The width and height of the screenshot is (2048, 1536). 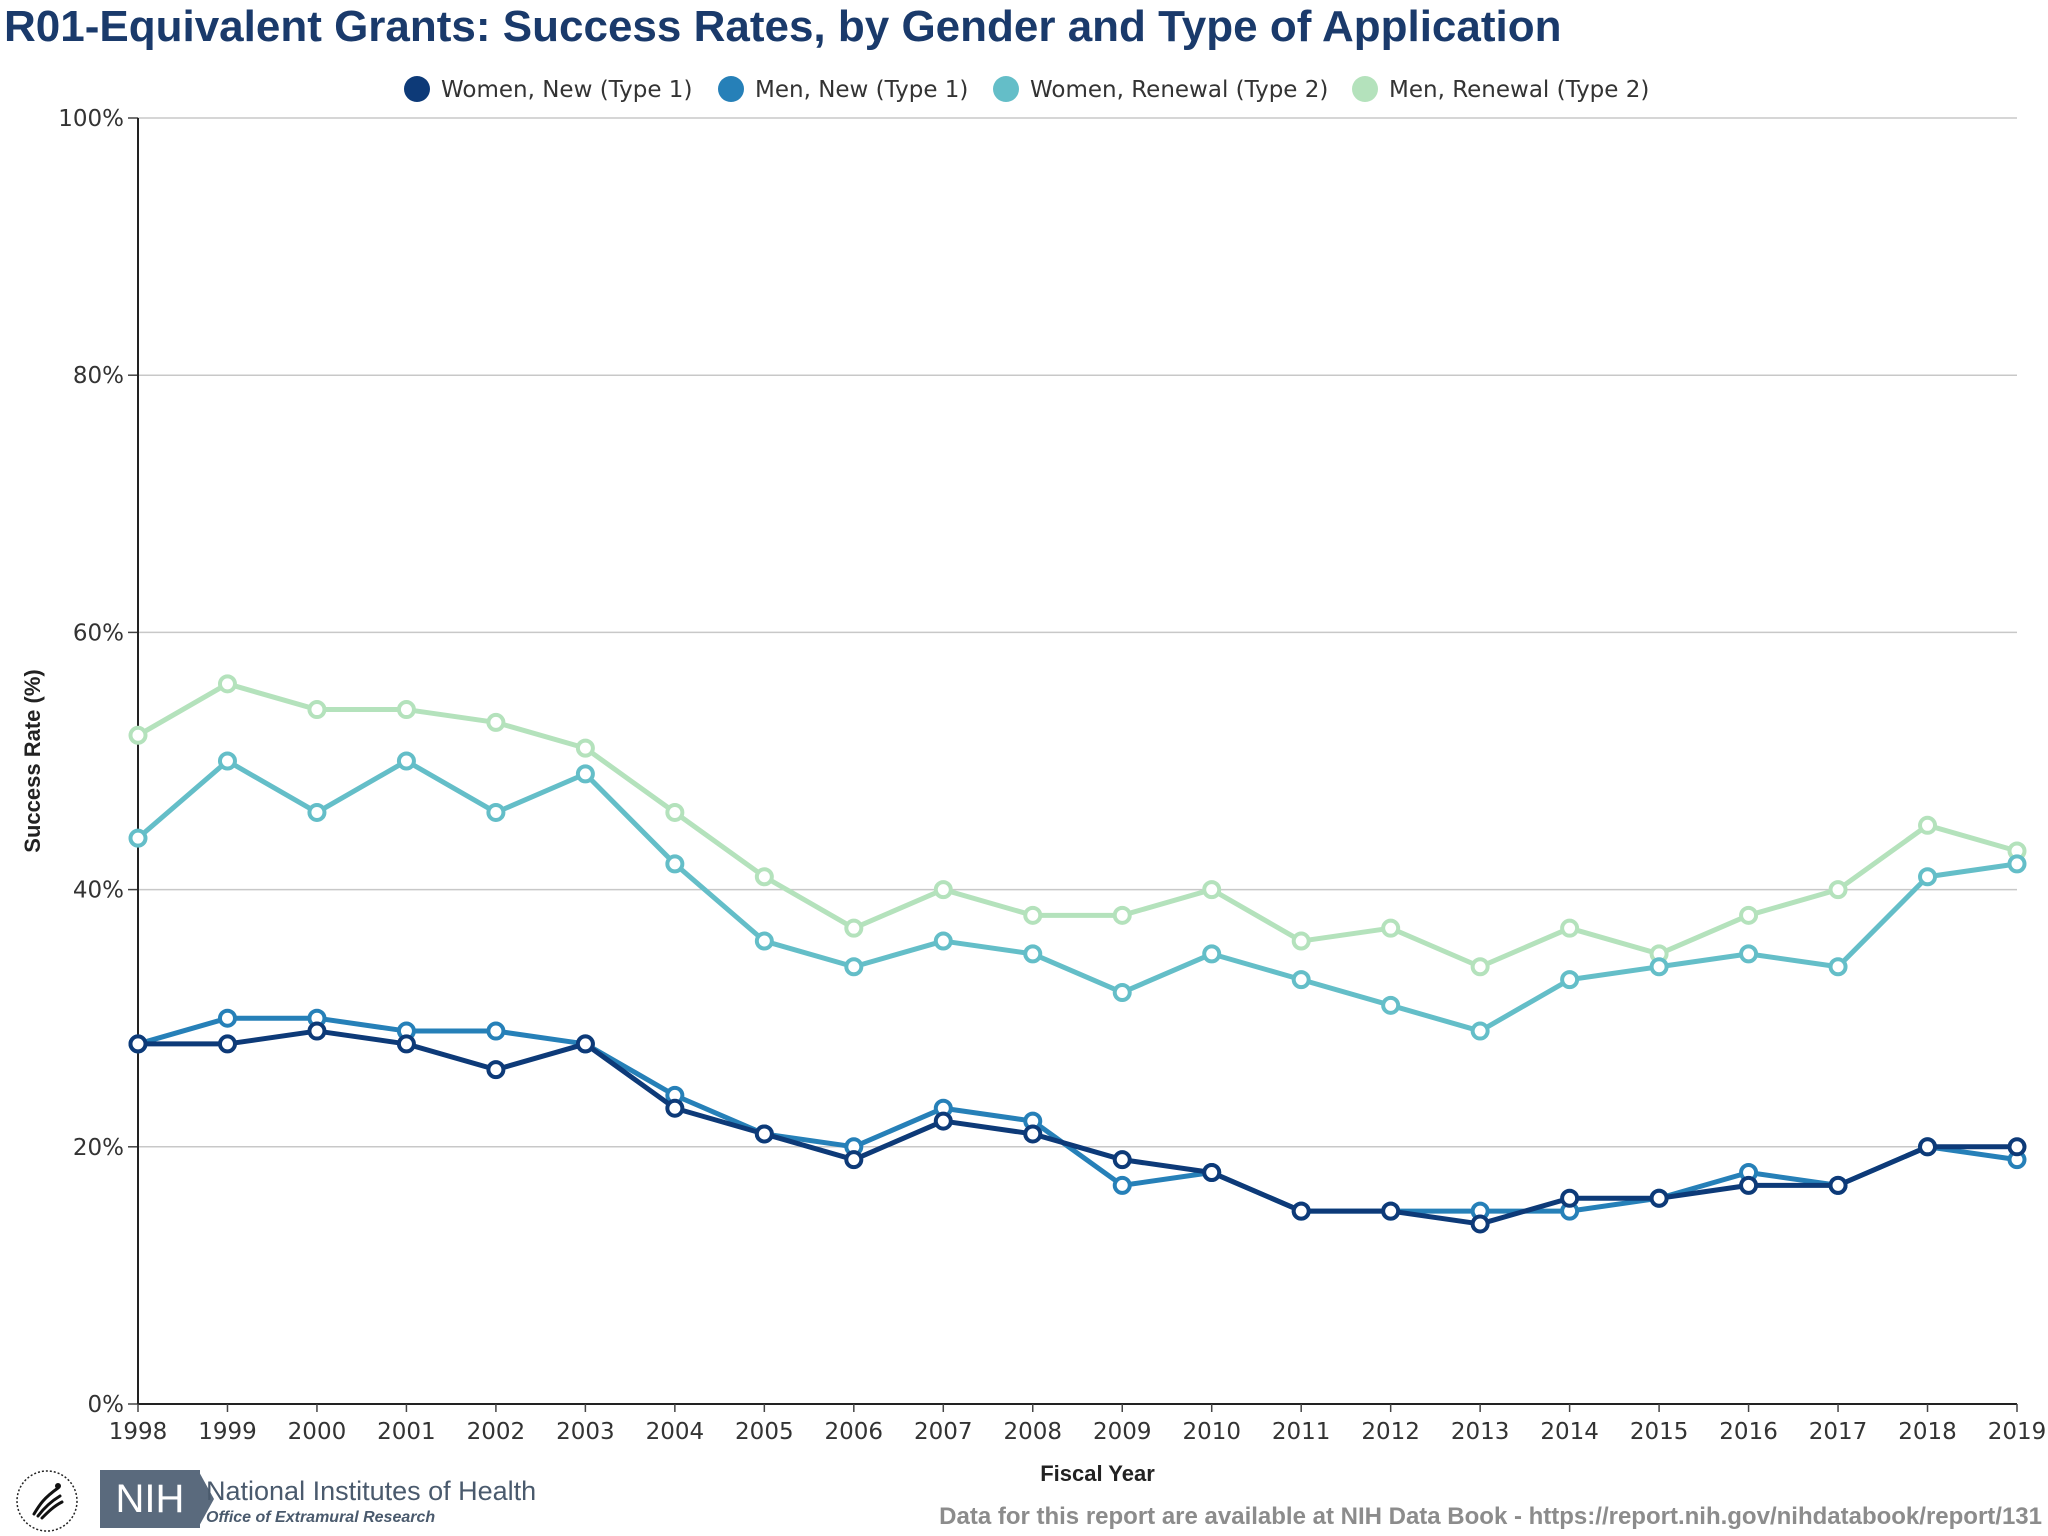 I want to click on x-tick-label: 2014, so click(x=1569, y=1432).